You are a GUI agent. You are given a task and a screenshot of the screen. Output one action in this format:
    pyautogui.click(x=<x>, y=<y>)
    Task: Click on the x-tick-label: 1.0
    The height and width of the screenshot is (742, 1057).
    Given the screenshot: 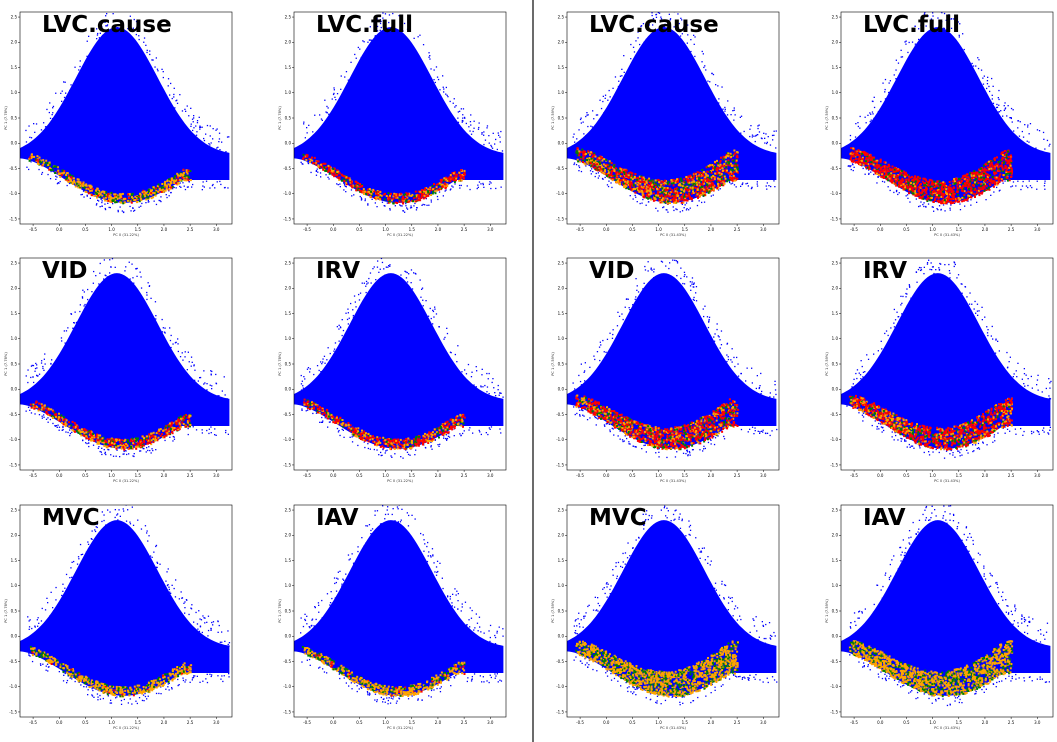 What is the action you would take?
    pyautogui.click(x=932, y=229)
    